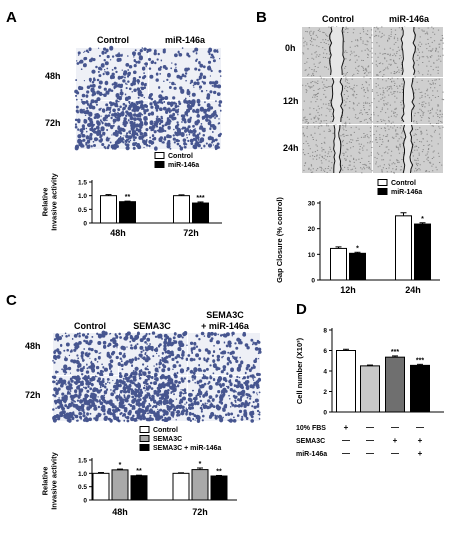 This screenshot has width=450, height=550. Describe the element at coordinates (325, 351) in the screenshot. I see `y-tick-label: 6` at that location.